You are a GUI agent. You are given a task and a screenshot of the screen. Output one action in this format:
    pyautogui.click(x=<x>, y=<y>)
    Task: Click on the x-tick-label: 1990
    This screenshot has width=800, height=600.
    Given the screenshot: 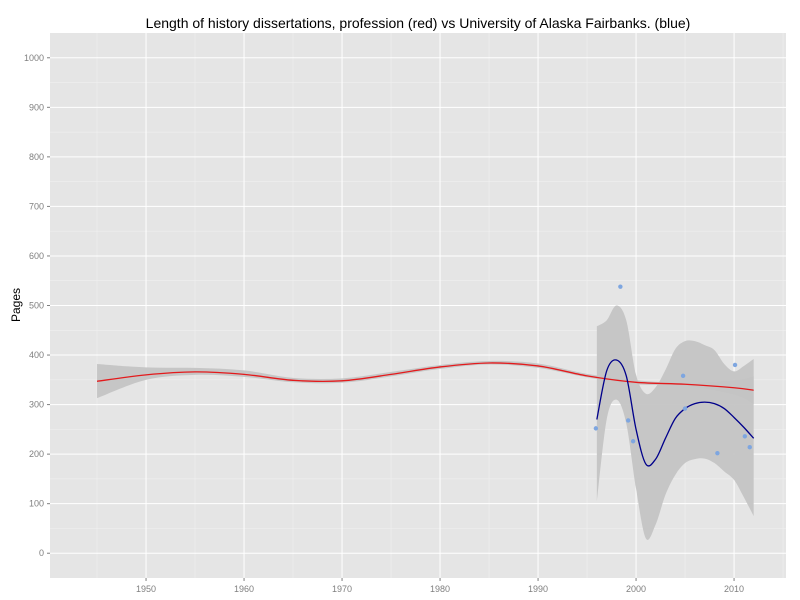 What is the action you would take?
    pyautogui.click(x=538, y=589)
    